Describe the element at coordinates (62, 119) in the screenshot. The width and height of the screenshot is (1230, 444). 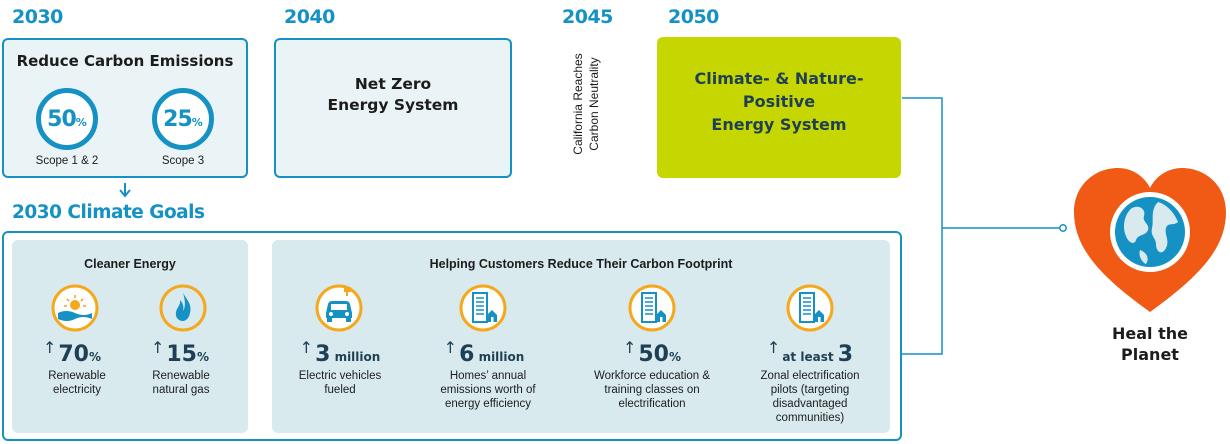
I see `scope-1-2-value: 50` at that location.